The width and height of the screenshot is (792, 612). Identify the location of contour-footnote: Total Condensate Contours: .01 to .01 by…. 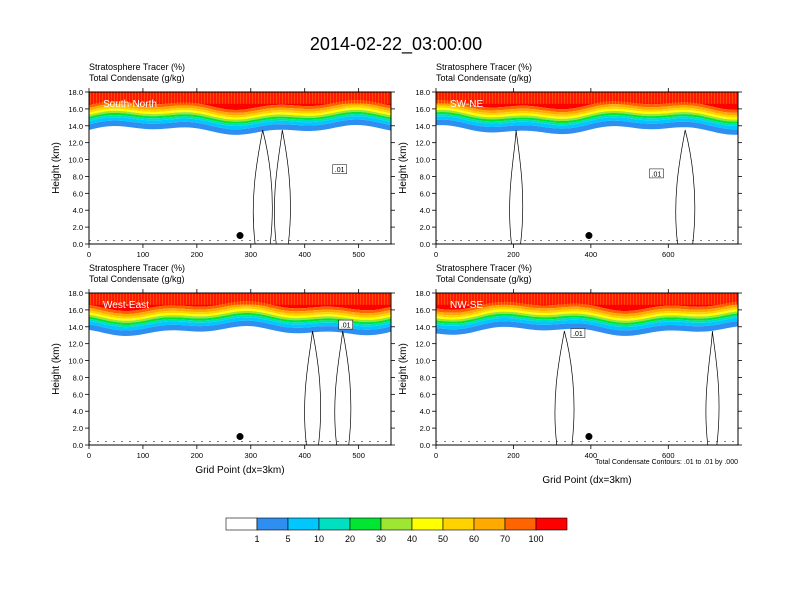
(666, 462).